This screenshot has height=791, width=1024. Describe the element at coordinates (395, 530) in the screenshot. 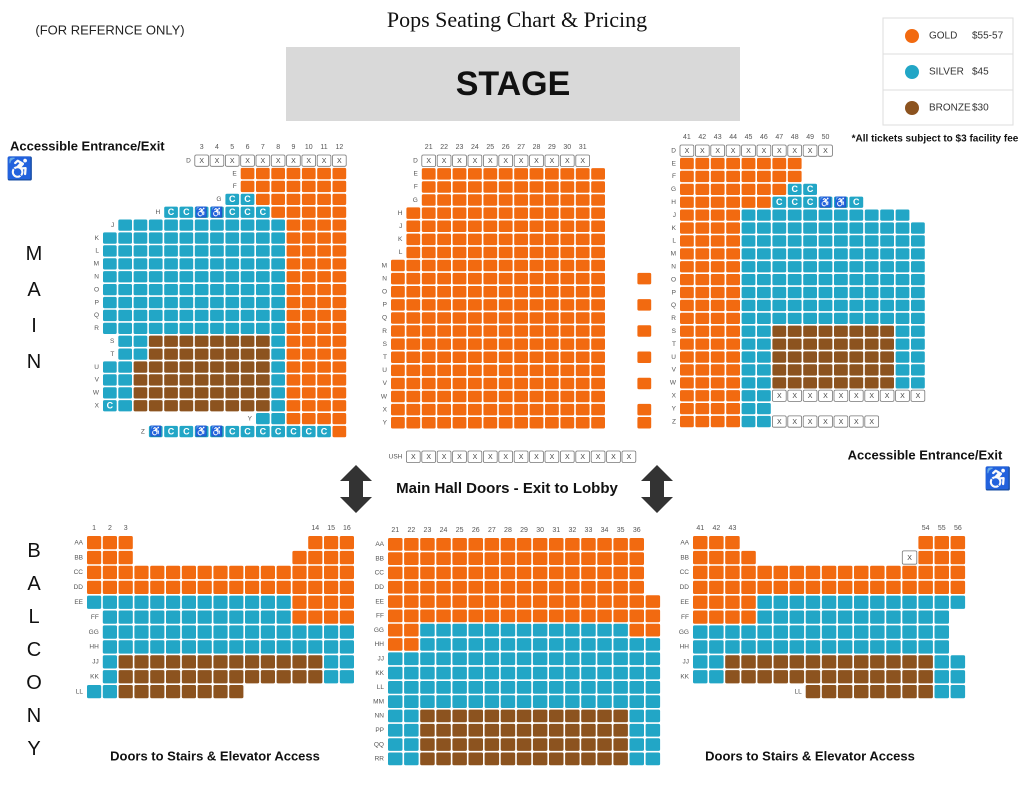

I see `seat-number: 21` at that location.